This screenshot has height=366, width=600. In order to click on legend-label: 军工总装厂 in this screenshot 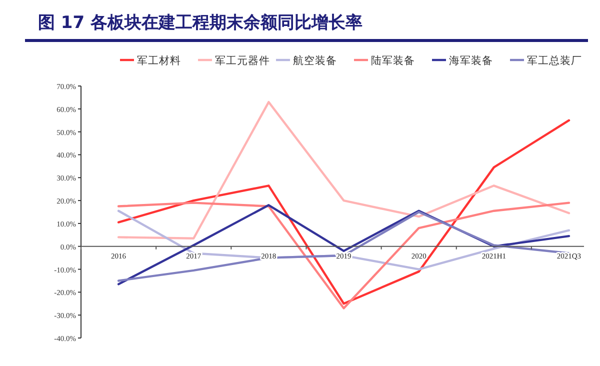, I will do `click(554, 60)`.